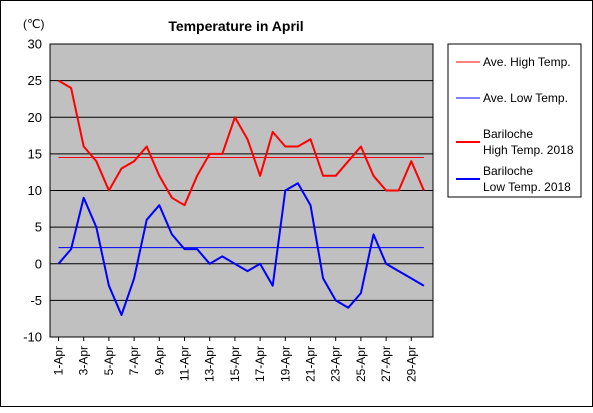  I want to click on y-tick-label: 0, so click(38, 263).